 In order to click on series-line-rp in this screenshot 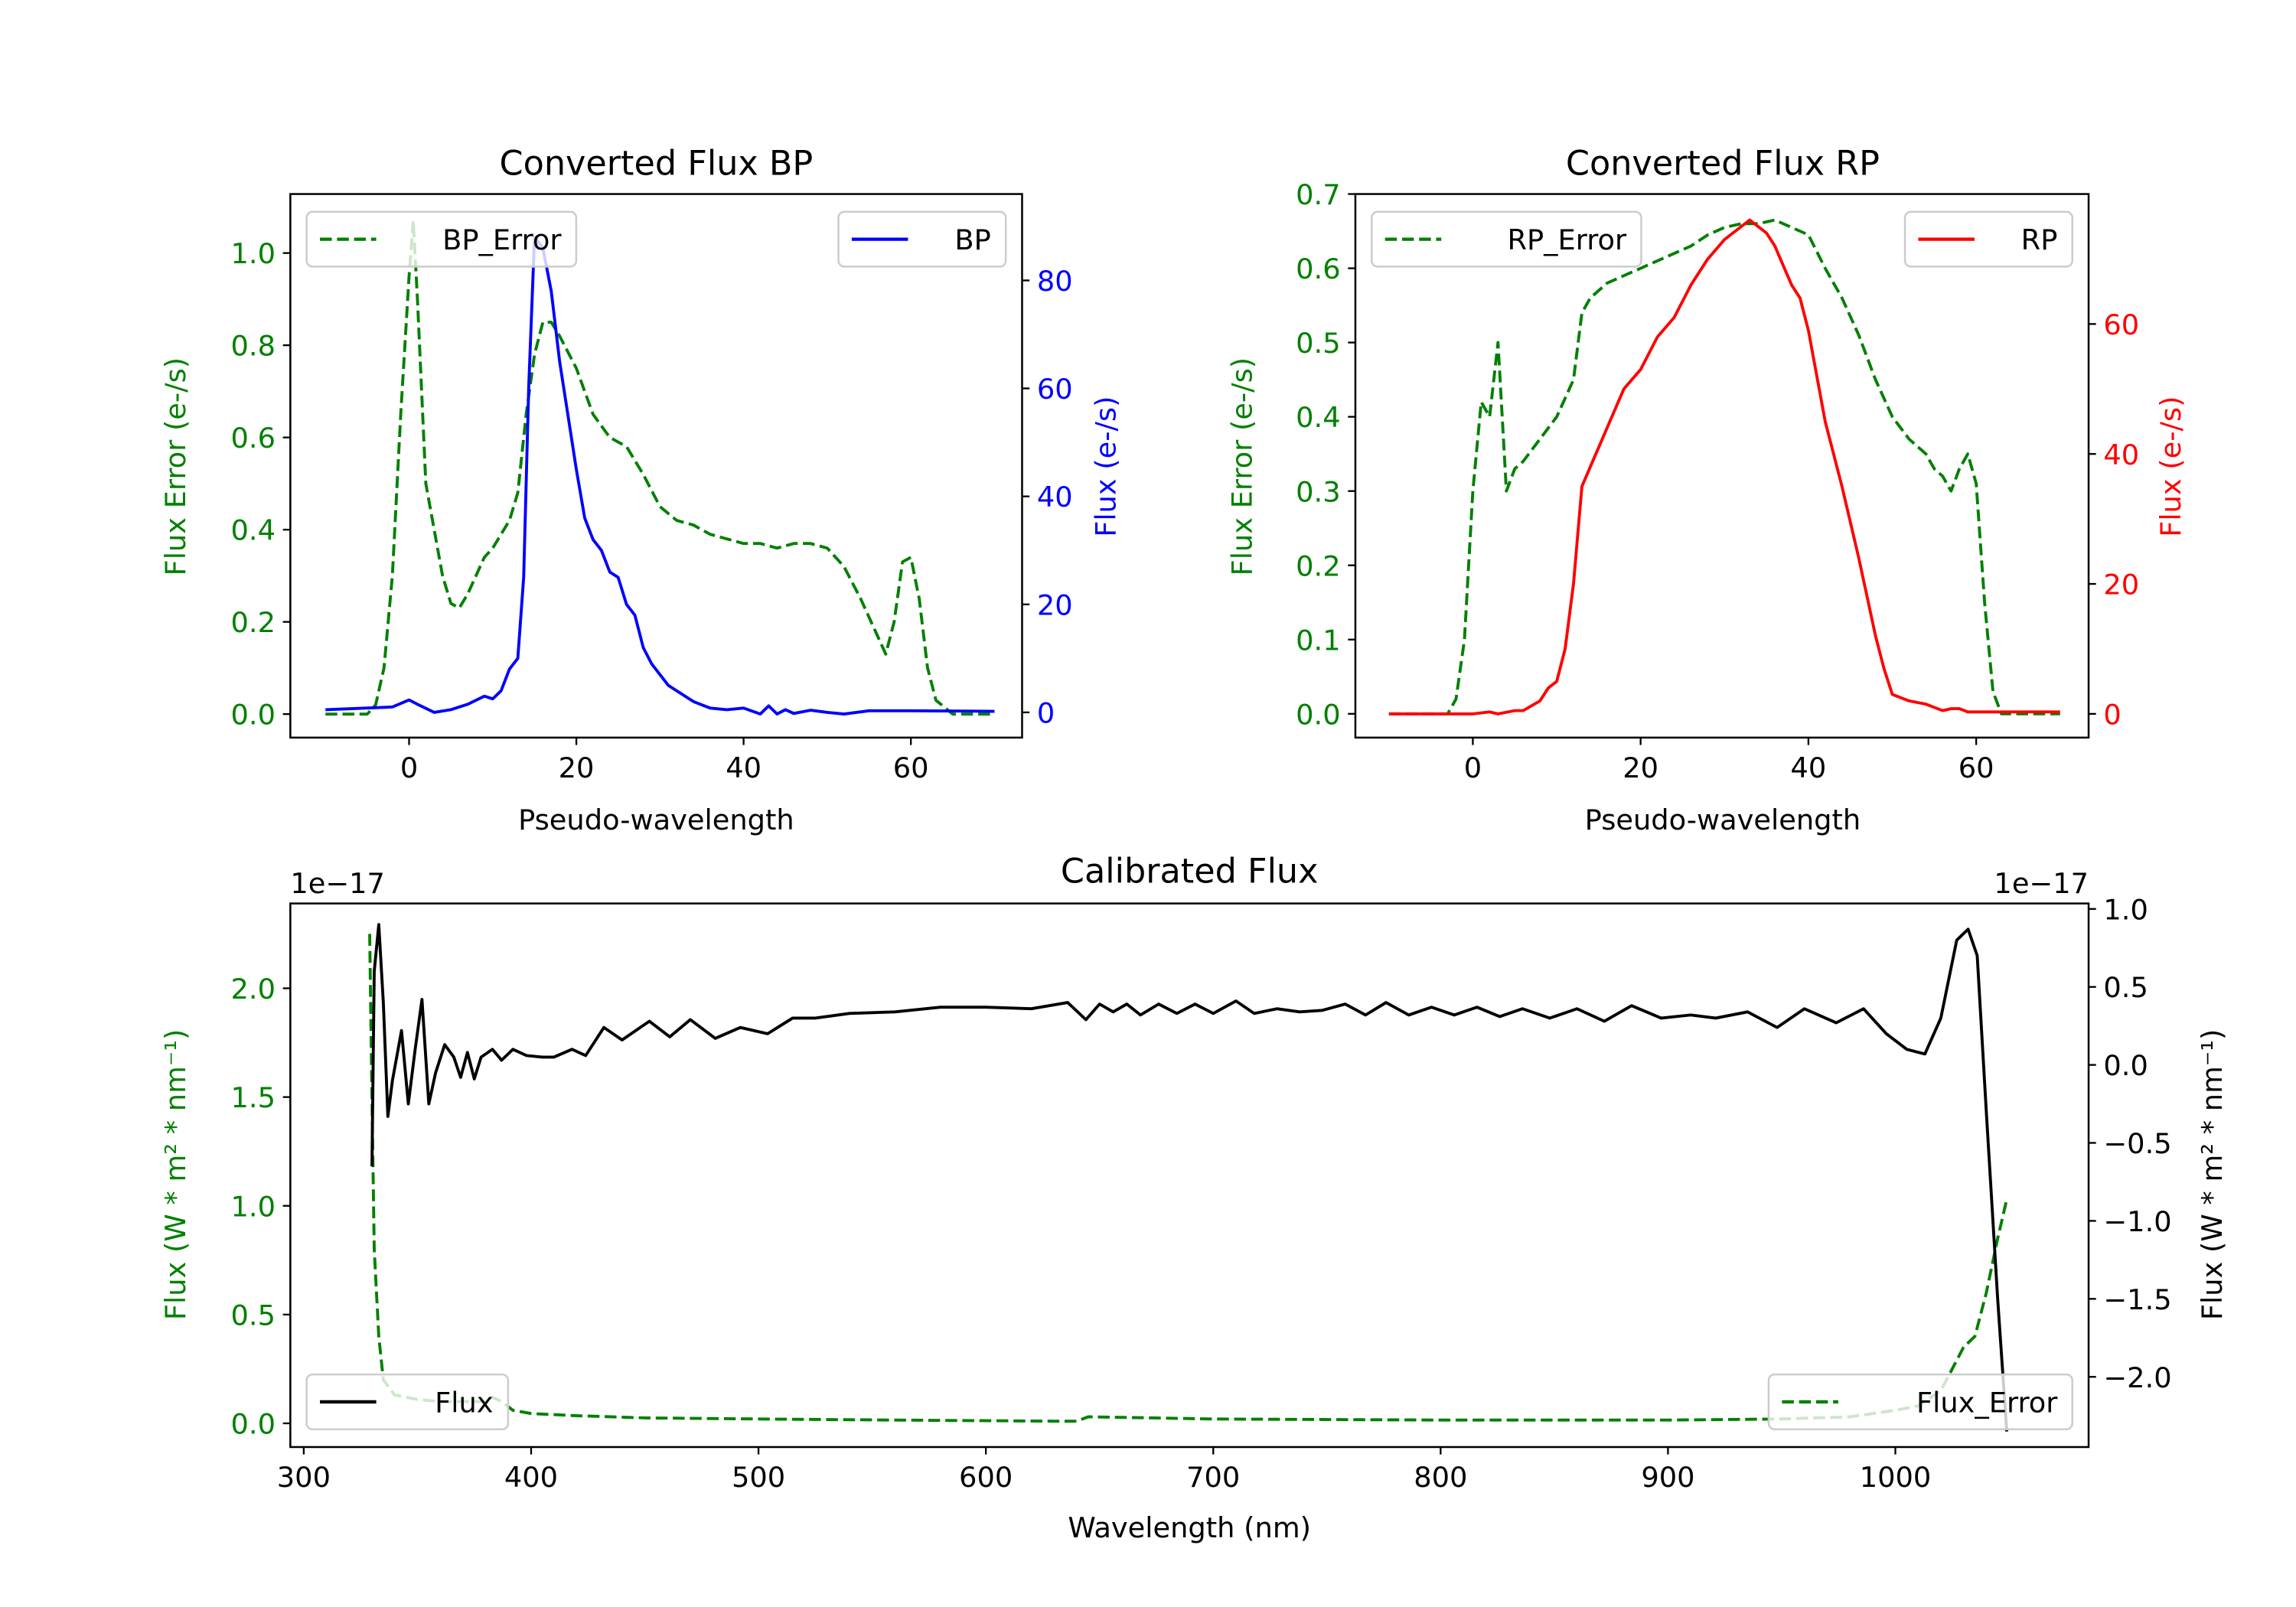, I will do `click(1724, 466)`.